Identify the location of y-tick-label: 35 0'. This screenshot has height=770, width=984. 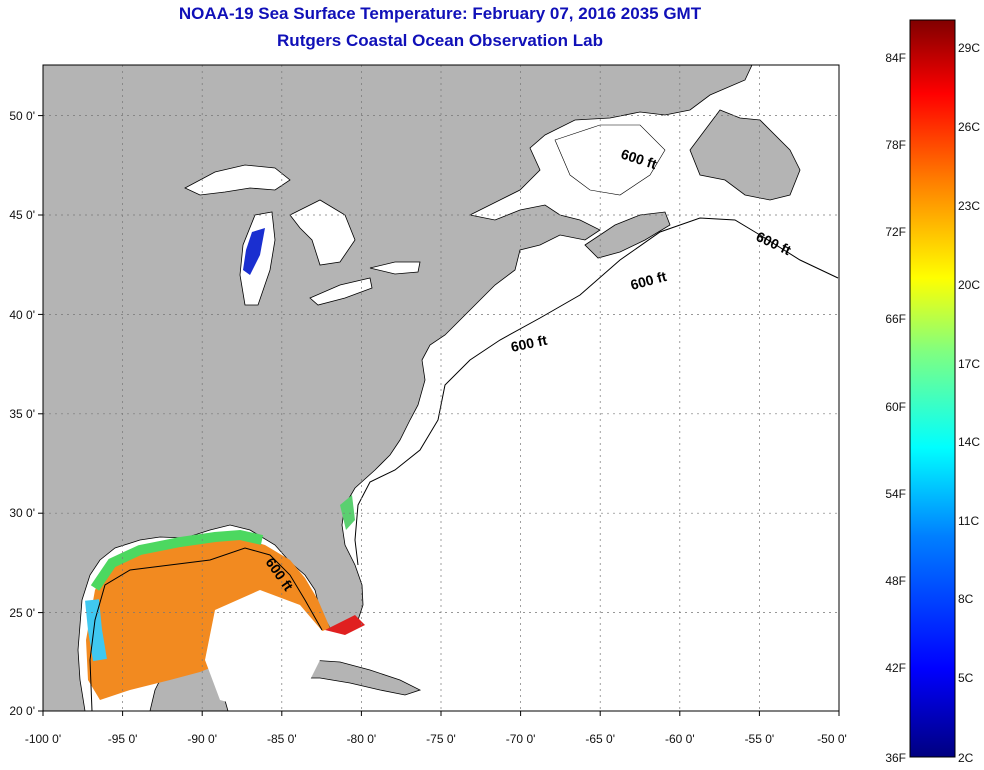
(22, 414).